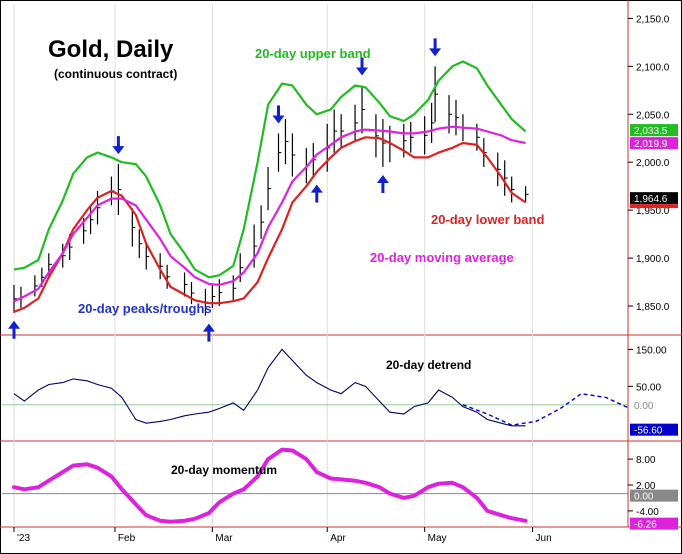 The height and width of the screenshot is (554, 682). What do you see at coordinates (428, 365) in the screenshot?
I see `detrend-panel-title: 20-day detrend` at bounding box center [428, 365].